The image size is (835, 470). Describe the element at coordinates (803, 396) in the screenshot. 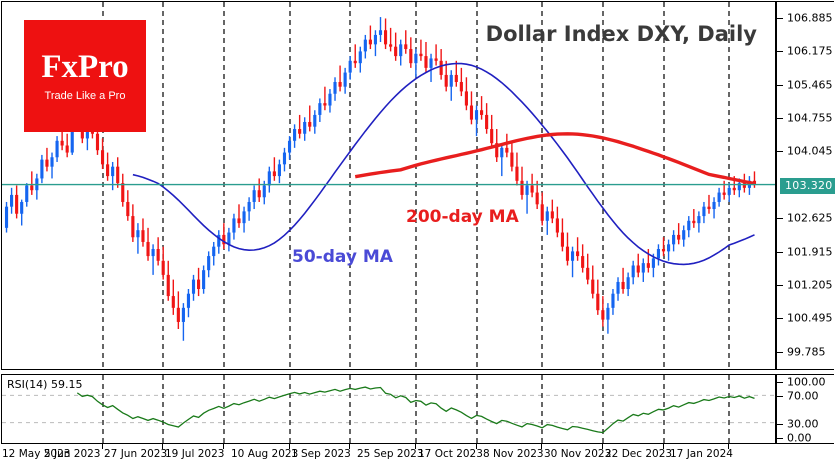

I see `rsi-axis-label: 70.00` at that location.